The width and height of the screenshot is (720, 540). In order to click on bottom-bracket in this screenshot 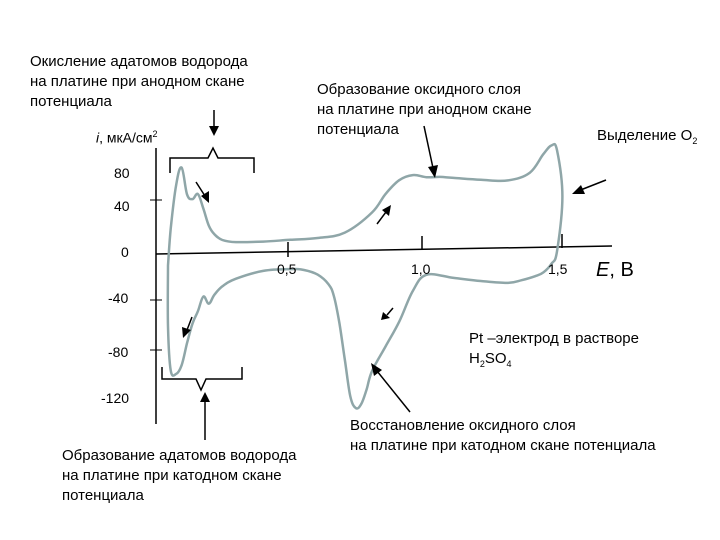, I will do `click(202, 379)`.